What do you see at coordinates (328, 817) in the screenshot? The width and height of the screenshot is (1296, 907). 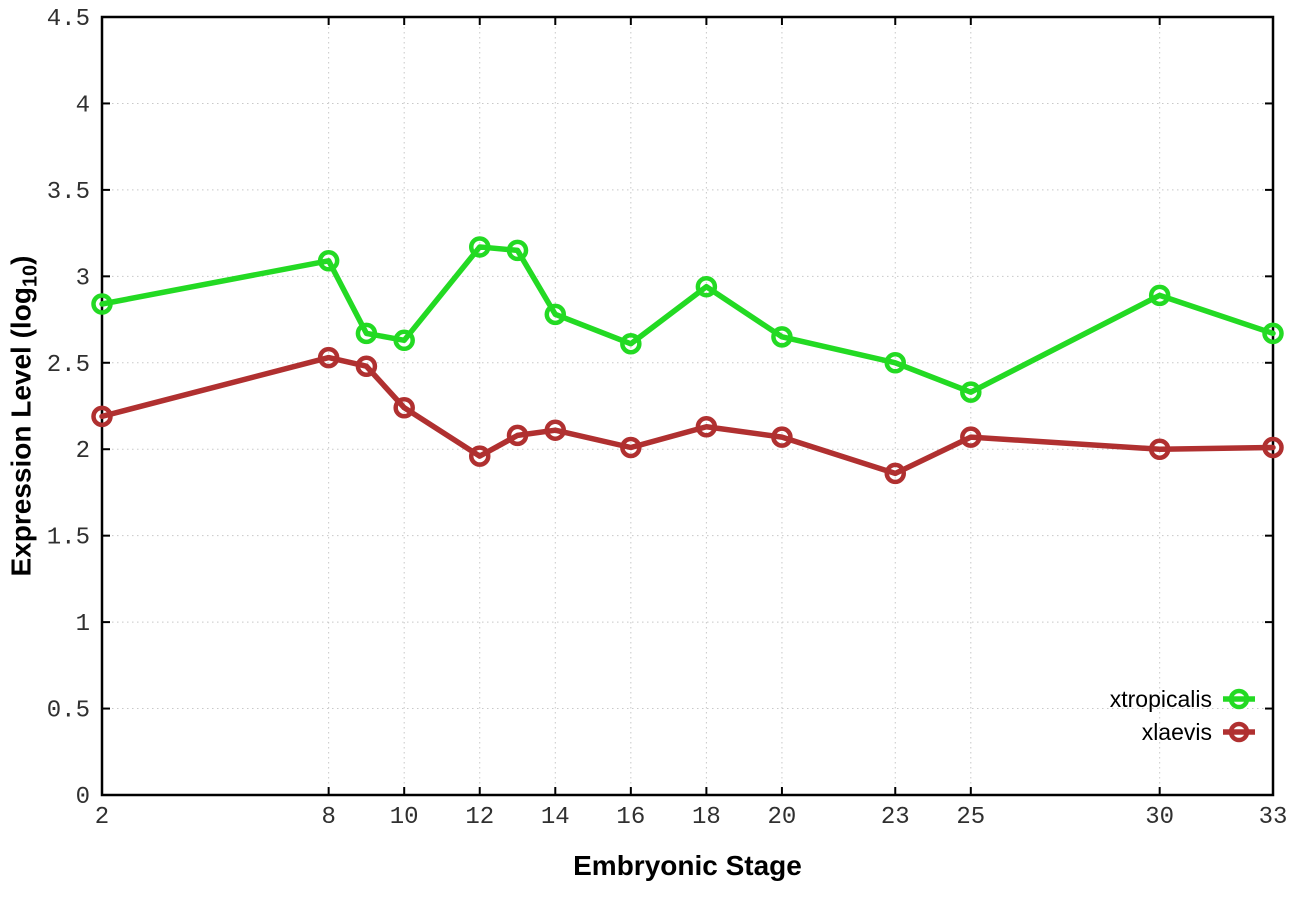 I see `x-tick-label: 8` at bounding box center [328, 817].